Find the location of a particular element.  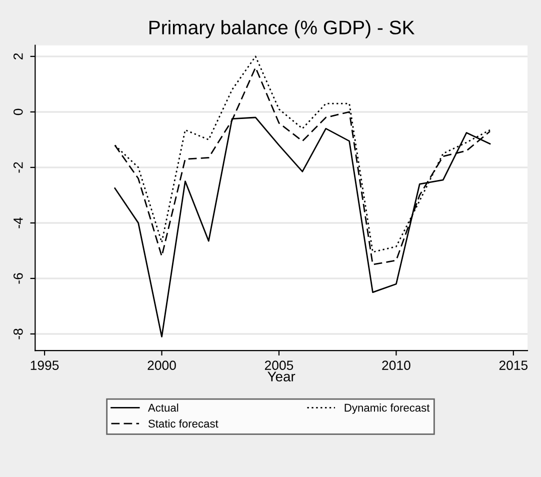

y-tick-label: 2 is located at coordinates (18, 56).